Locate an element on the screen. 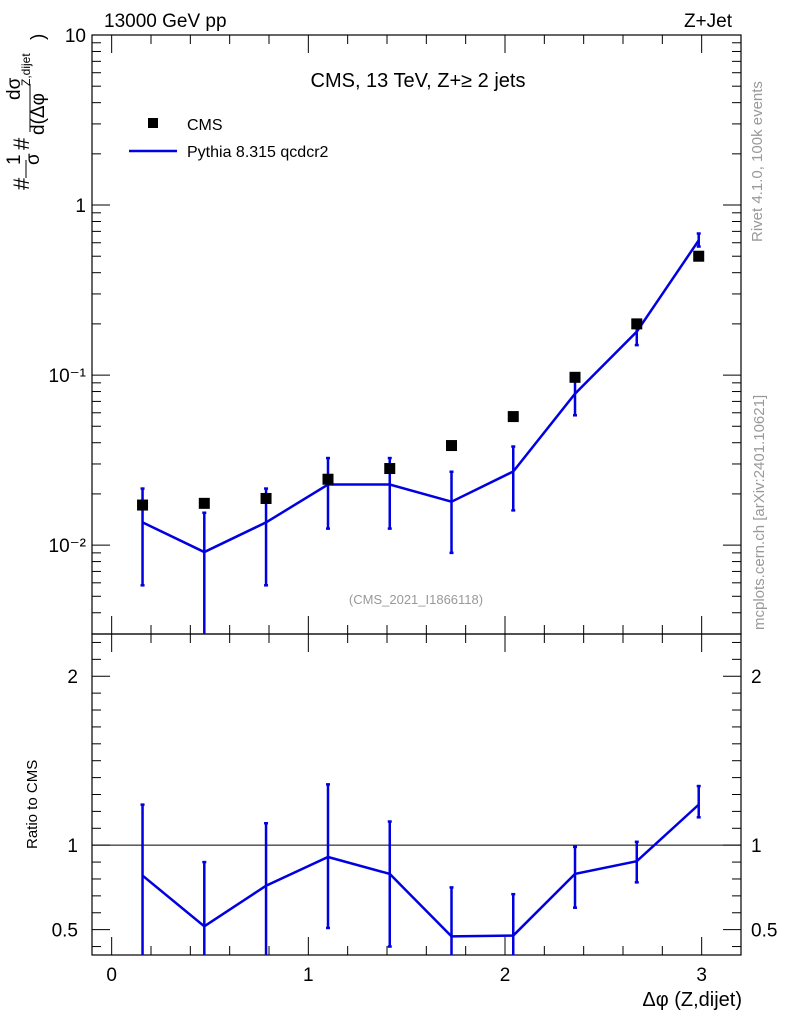 This screenshot has height=1029, width=786. ratio-y-axis-label: Ratio to CMS is located at coordinates (32, 804).